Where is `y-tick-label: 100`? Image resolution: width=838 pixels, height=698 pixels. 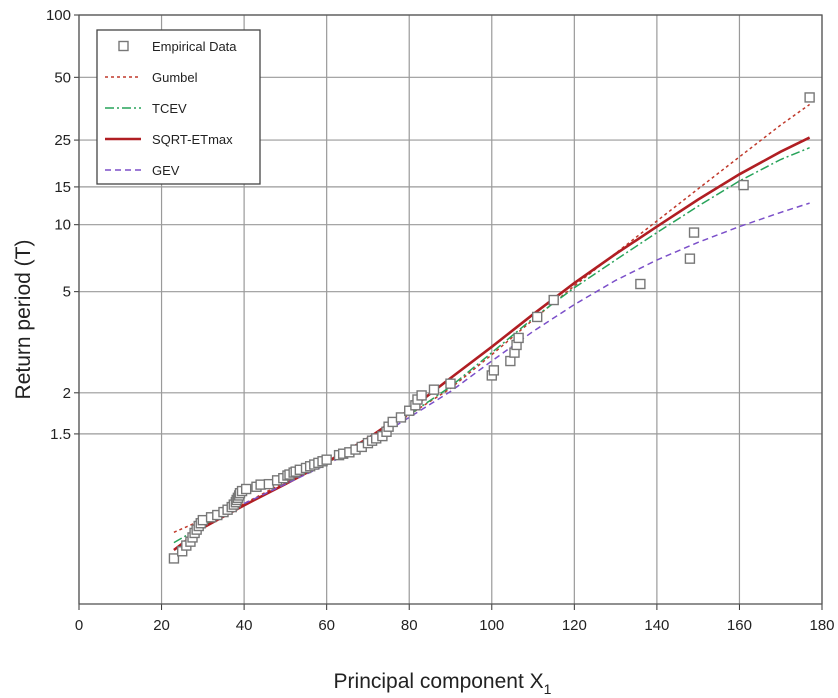 y-tick-label: 100 is located at coordinates (58, 15).